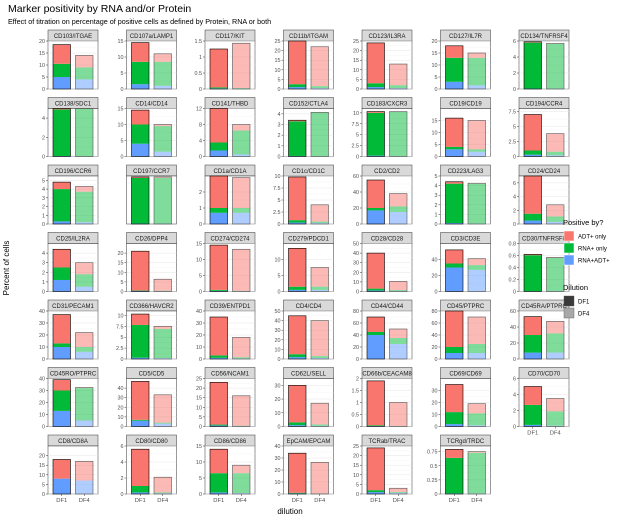 The width and height of the screenshot is (623, 524). I want to click on facet-title: CD117/KIT, so click(230, 37).